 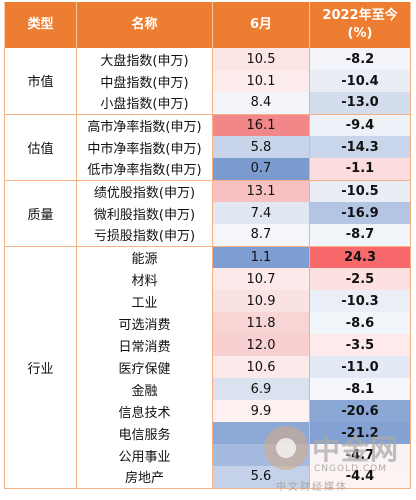 What do you see at coordinates (360, 477) in the screenshot?
I see `ytd-value-cell: -4.4` at bounding box center [360, 477].